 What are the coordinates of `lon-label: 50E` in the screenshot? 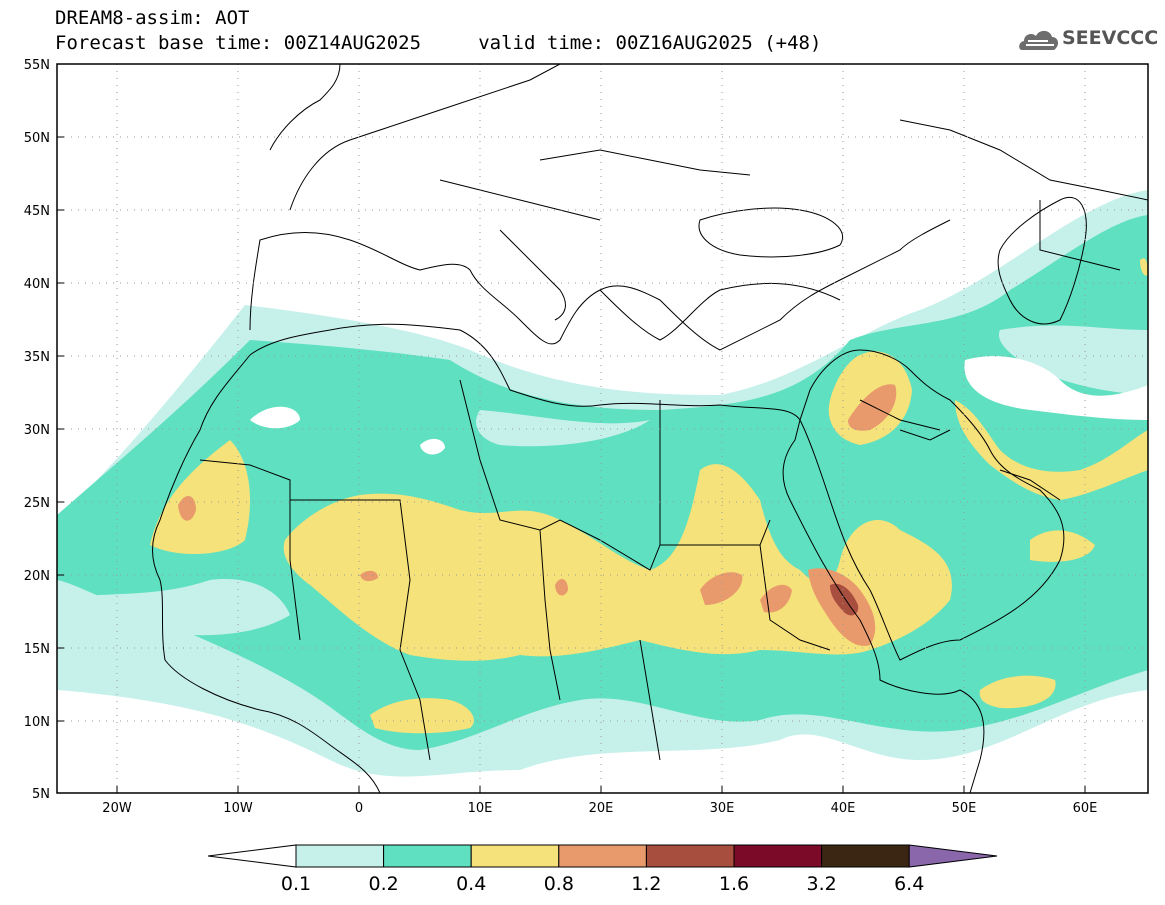 It's located at (964, 808).